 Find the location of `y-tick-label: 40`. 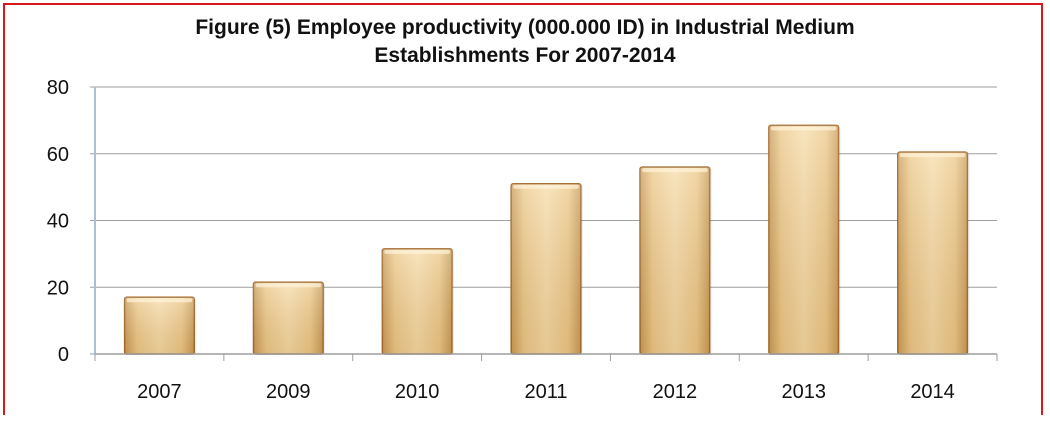

y-tick-label: 40 is located at coordinates (58, 222).